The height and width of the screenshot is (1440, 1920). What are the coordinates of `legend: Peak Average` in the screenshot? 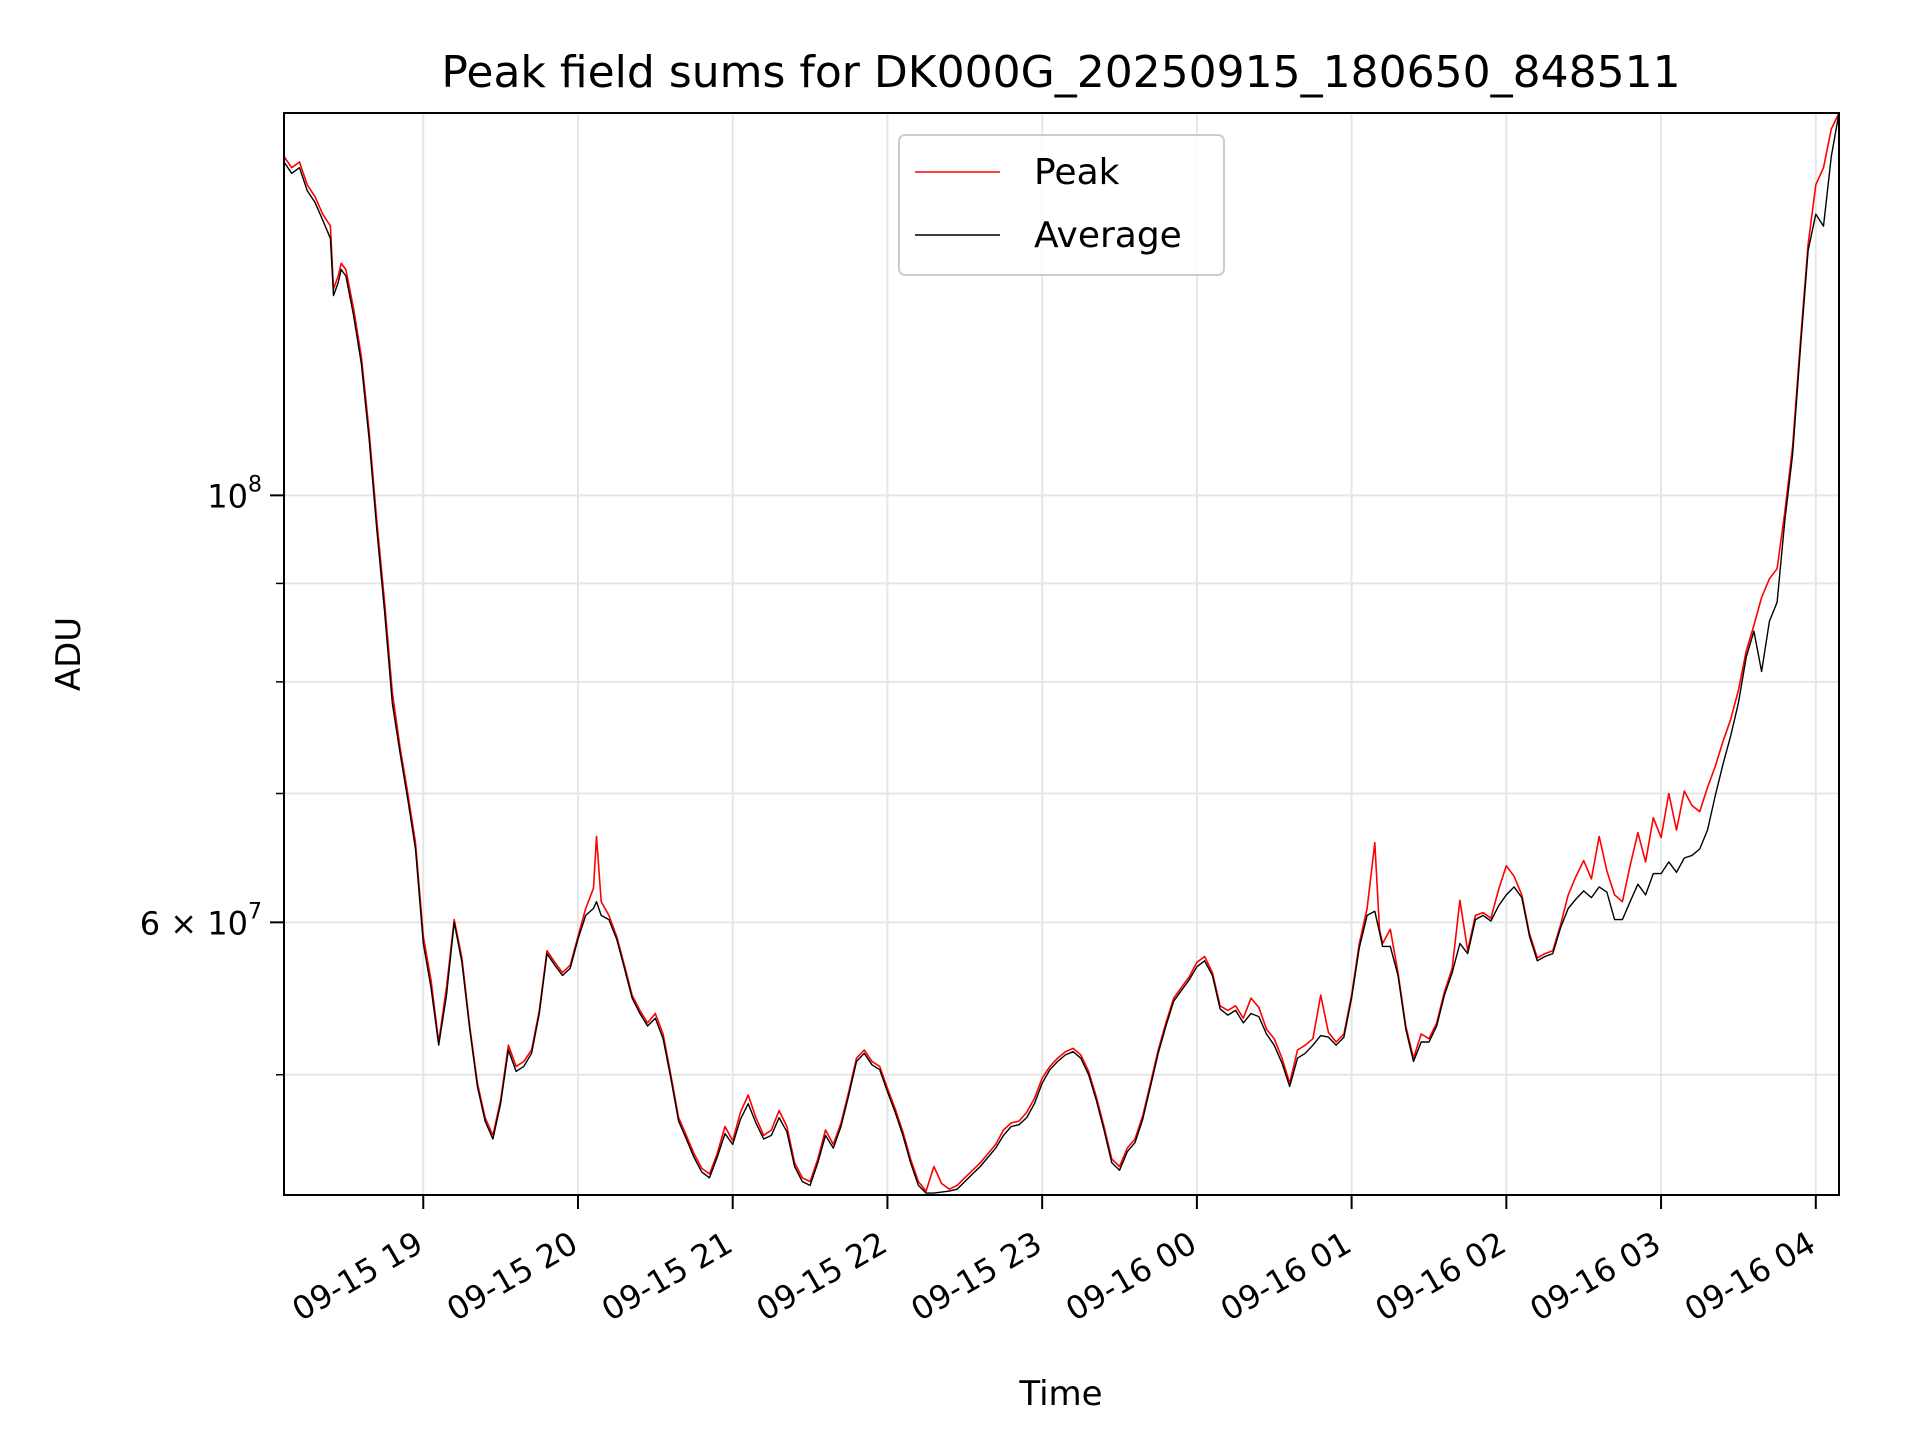 It's located at (1061, 205).